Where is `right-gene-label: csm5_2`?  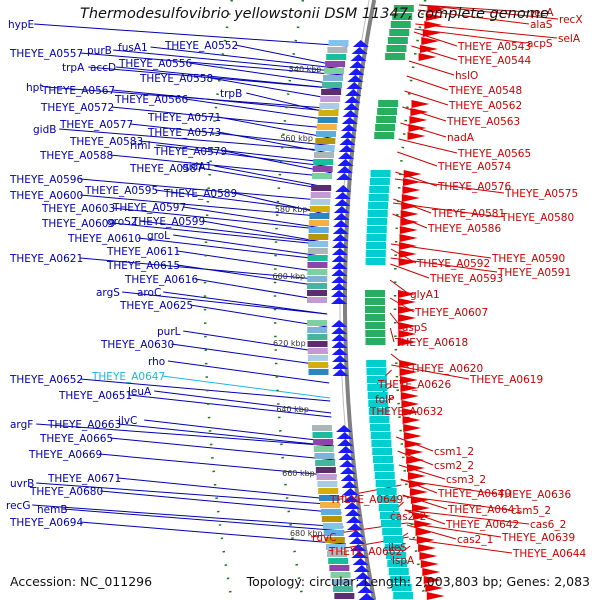
right-gene-label: csm5_2 is located at coordinates (531, 511).